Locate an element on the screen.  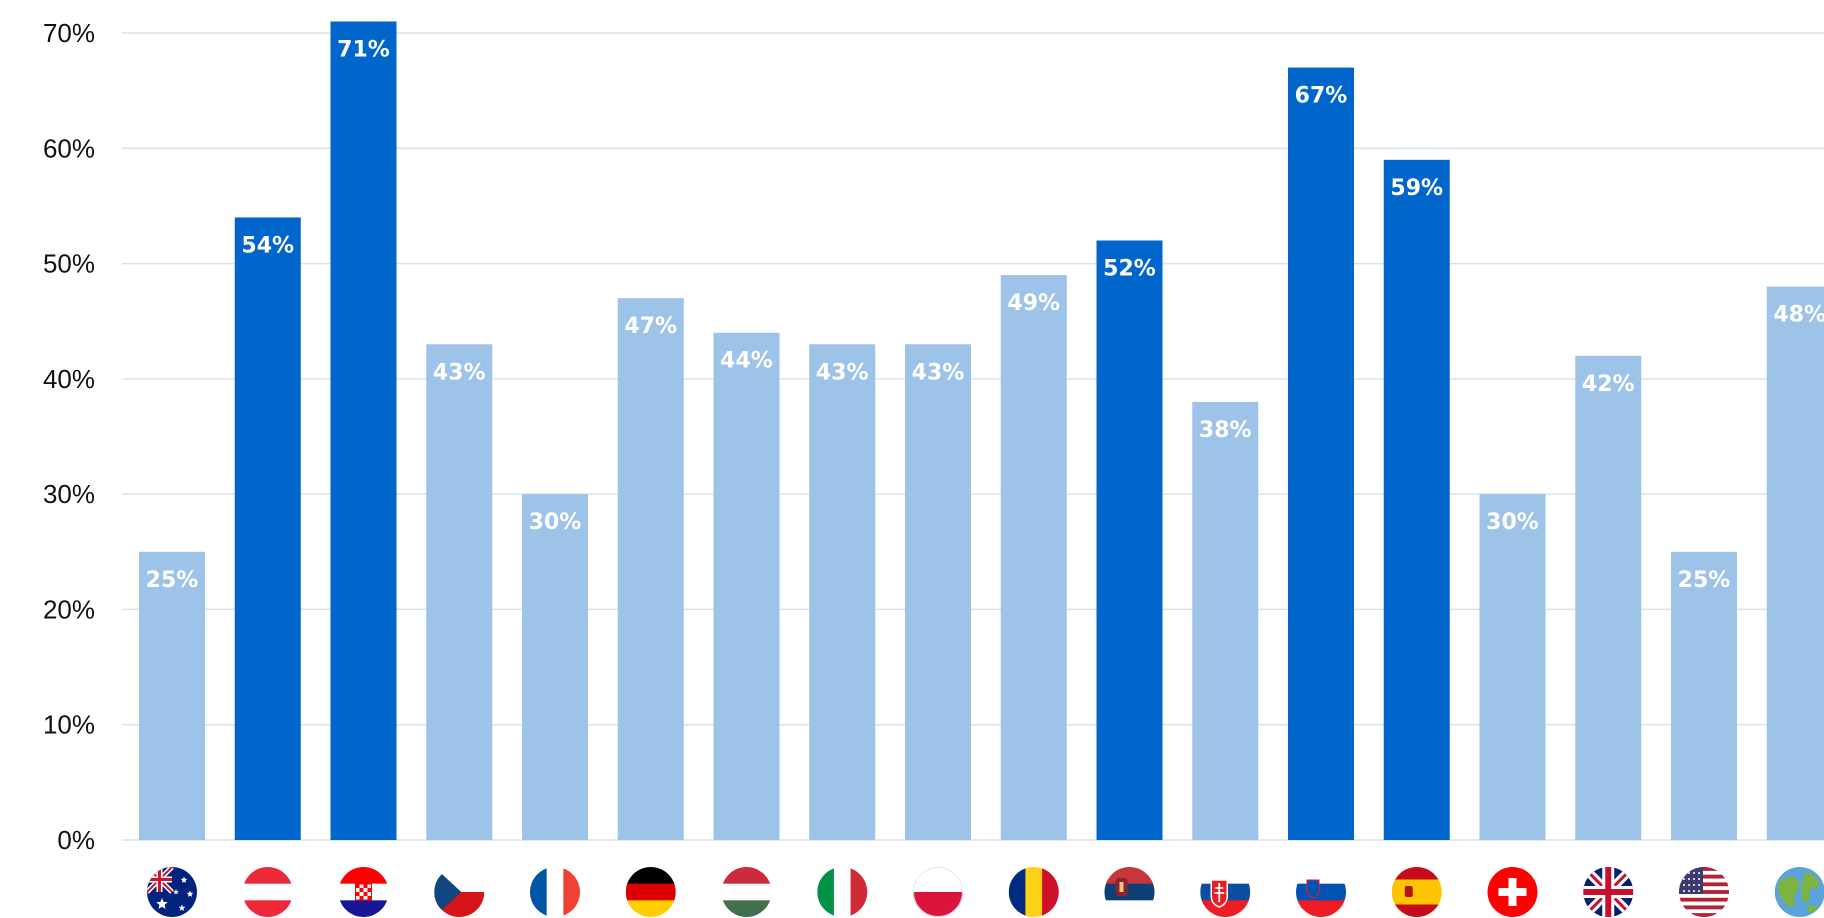
uk-flag-icon is located at coordinates (1608, 892).